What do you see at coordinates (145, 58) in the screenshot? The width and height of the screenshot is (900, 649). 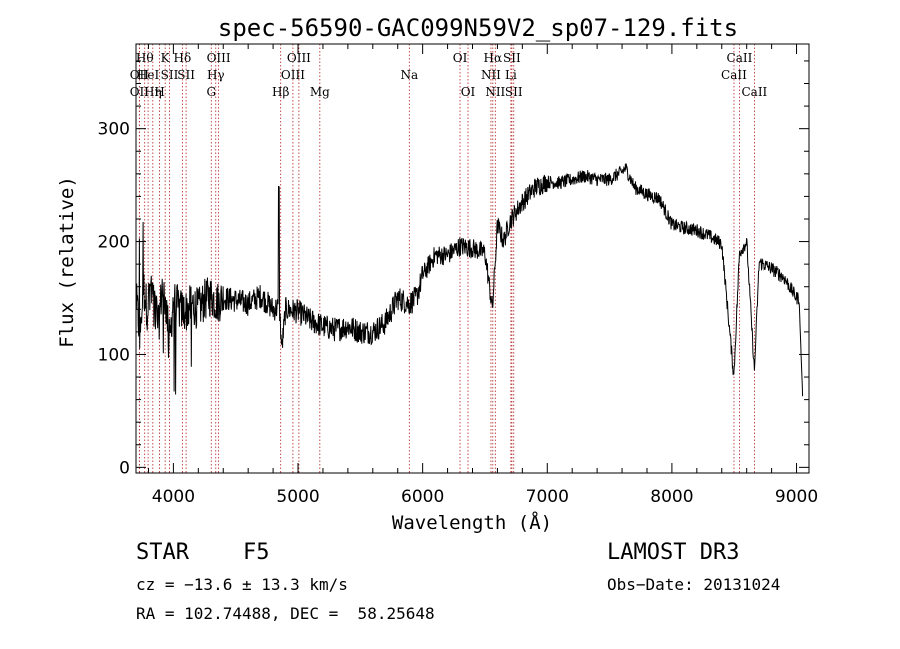 I see `line-marker-label: Hθ` at bounding box center [145, 58].